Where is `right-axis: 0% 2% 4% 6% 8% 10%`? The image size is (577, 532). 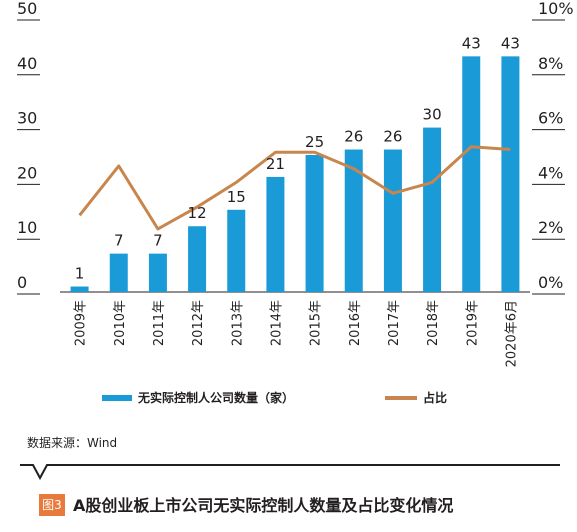
right-axis: 0% 2% 4% 6% 8% 10% is located at coordinates (553, 147).